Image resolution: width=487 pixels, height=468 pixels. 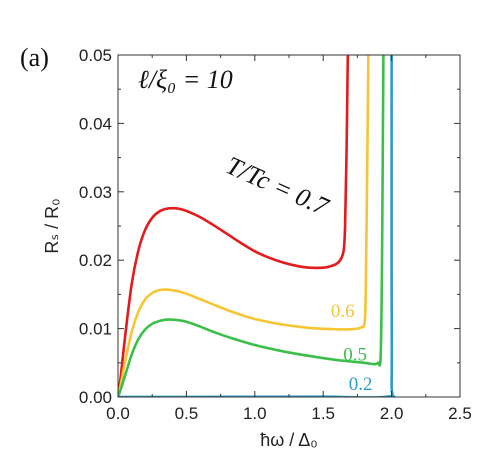 I want to click on x-tick-label: 0.5, so click(x=187, y=413).